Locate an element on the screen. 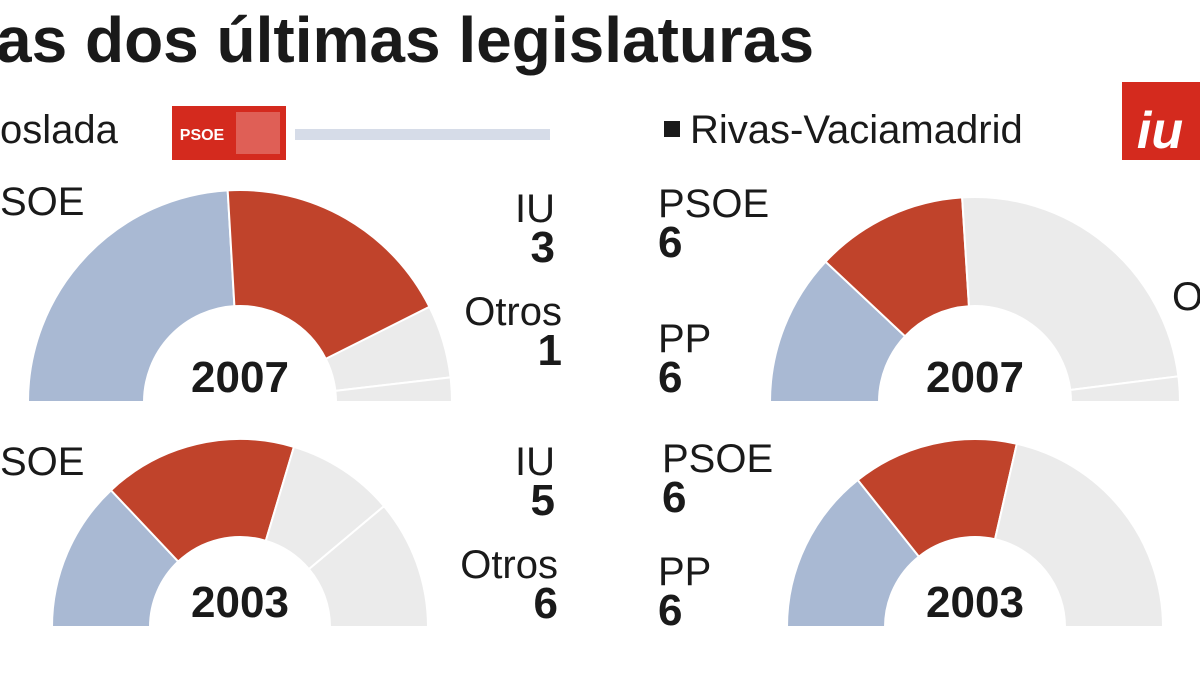 This screenshot has width=1200, height=675. divider is located at coordinates (422, 134).